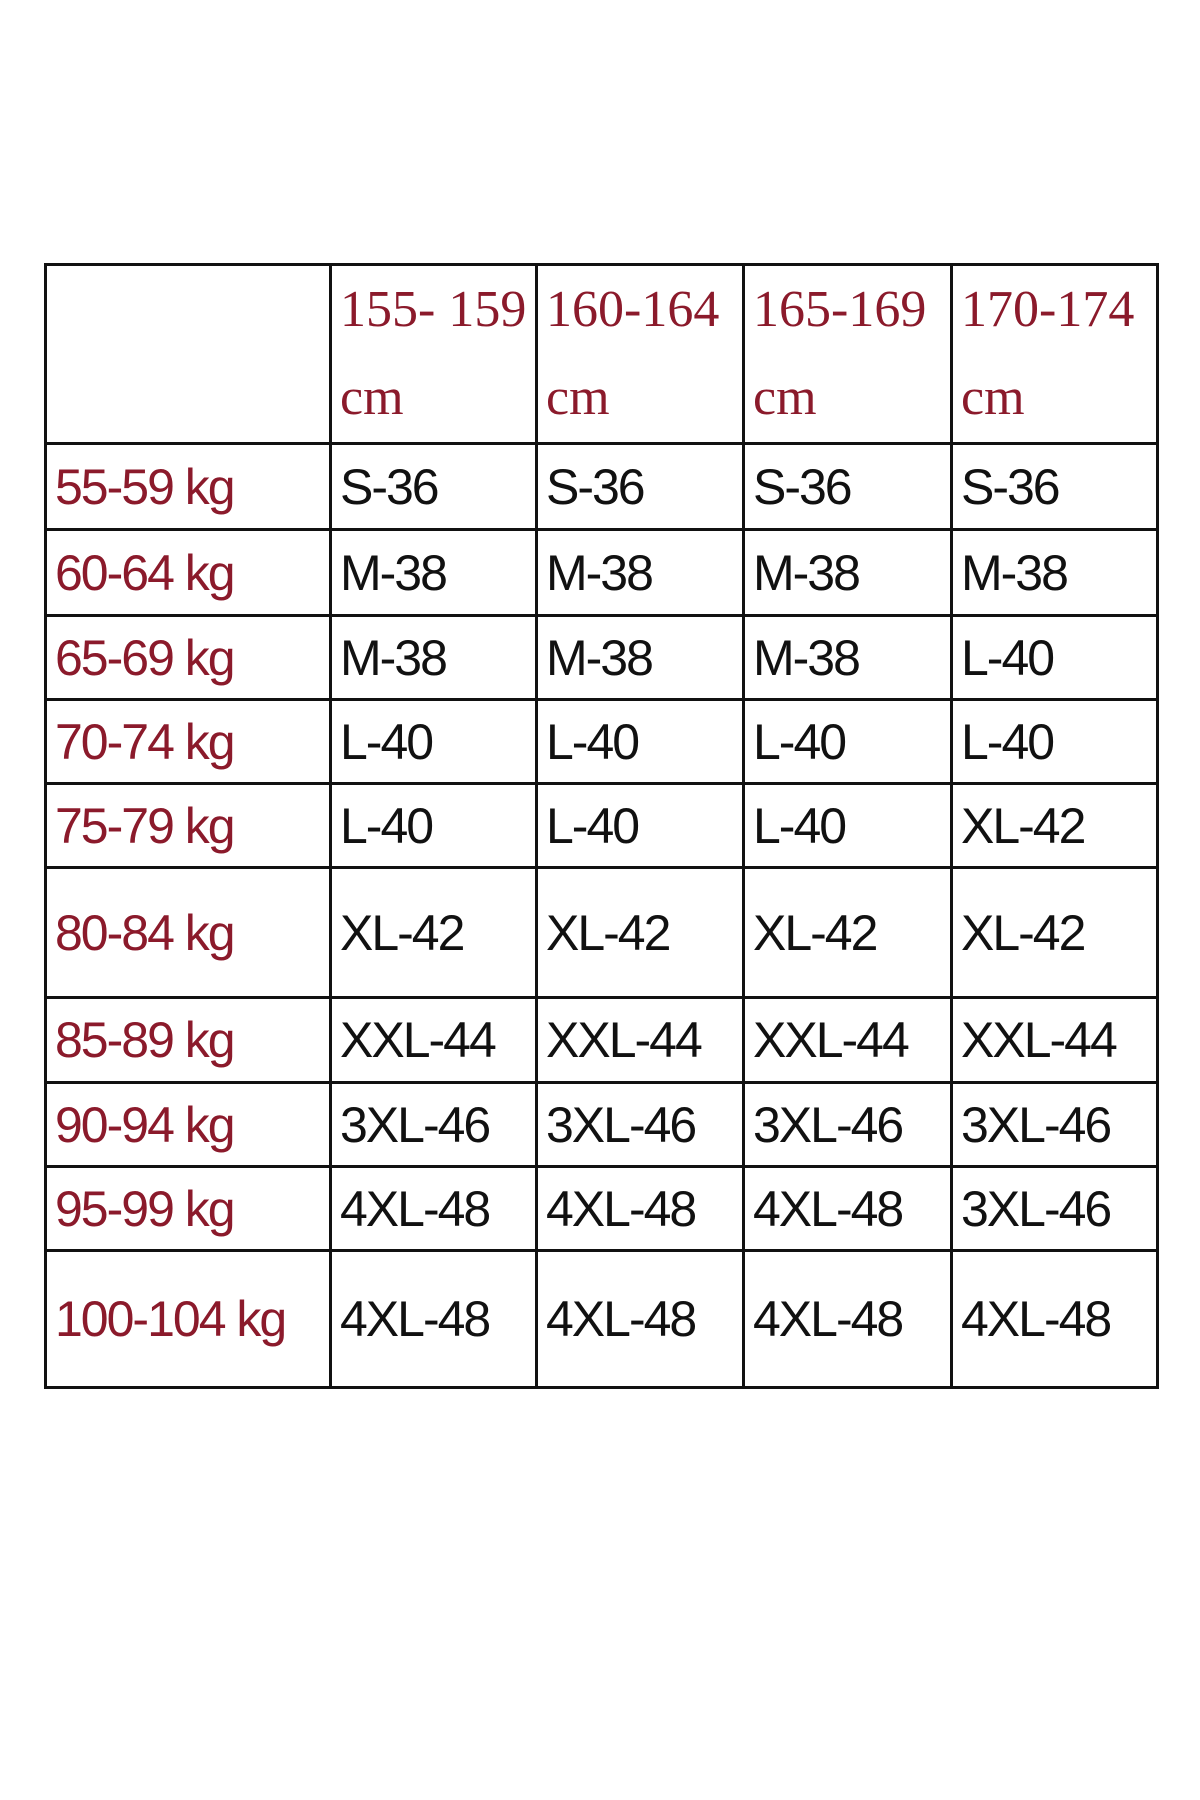 This screenshot has width=1200, height=1800. I want to click on weight-label: 100-104 kg, so click(188, 1319).